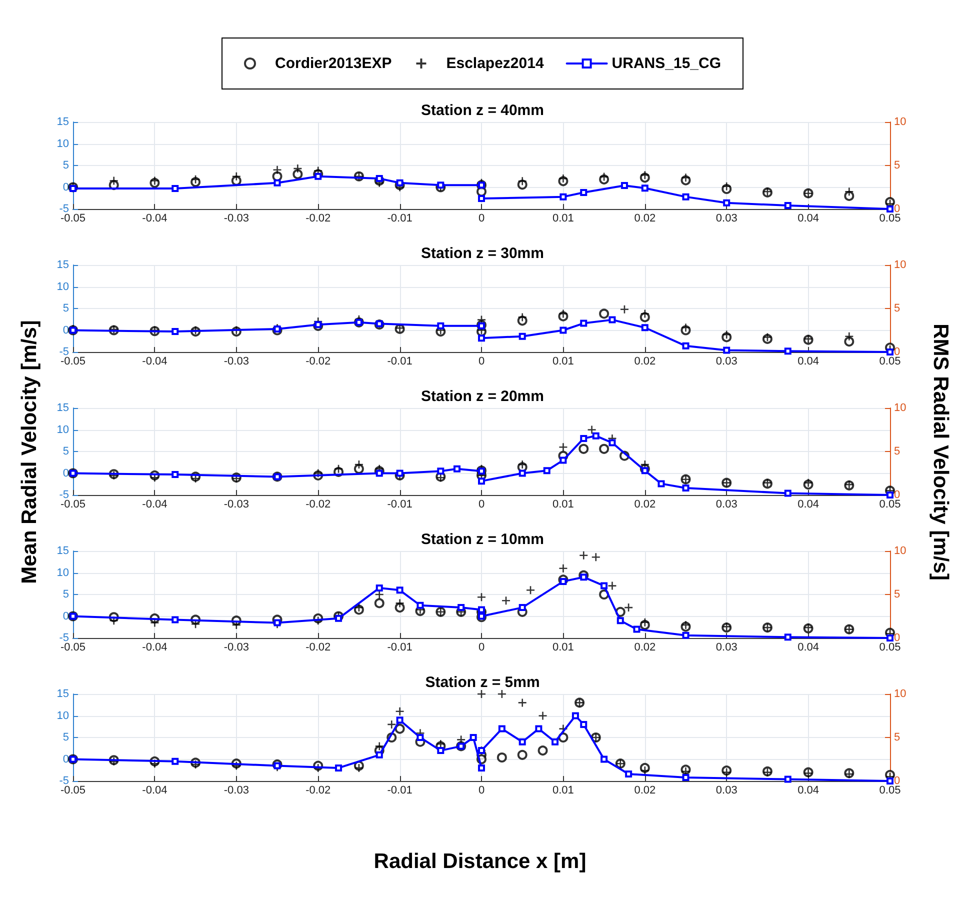  Describe the element at coordinates (495, 63) in the screenshot. I see `legend-label: Esclapez2014` at that location.